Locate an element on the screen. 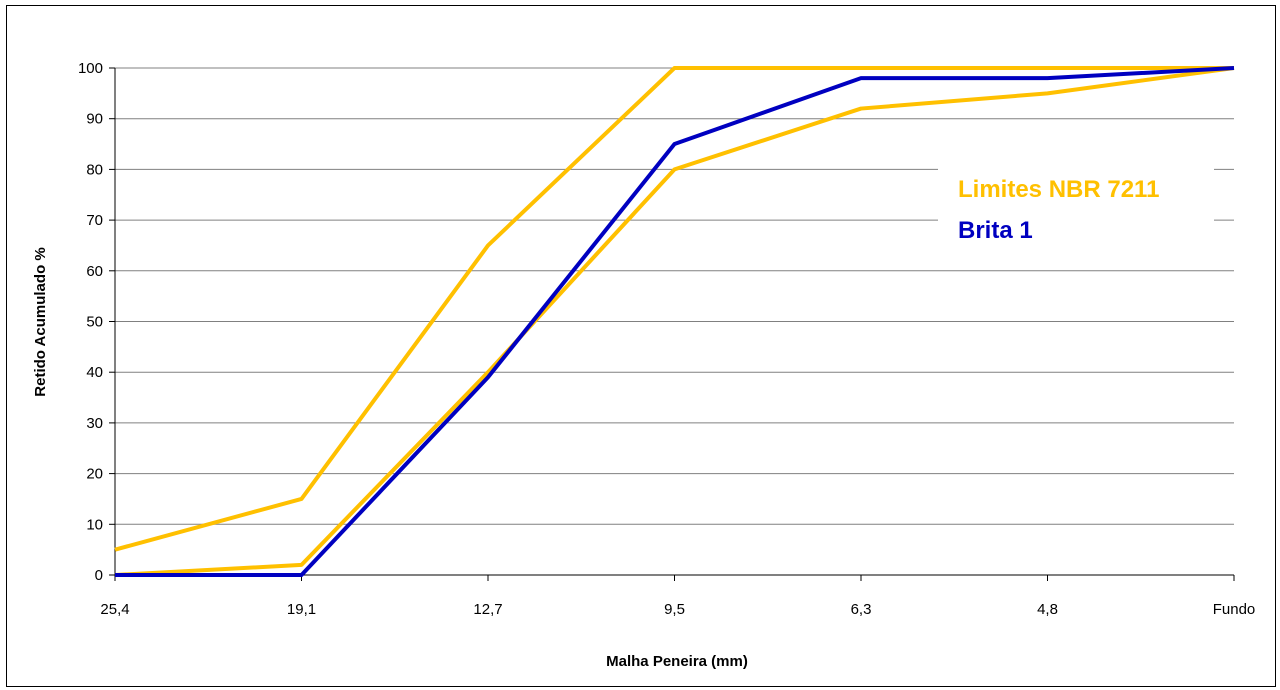  legend-label-limits: Limites NBR 7211 is located at coordinates (1058, 189).